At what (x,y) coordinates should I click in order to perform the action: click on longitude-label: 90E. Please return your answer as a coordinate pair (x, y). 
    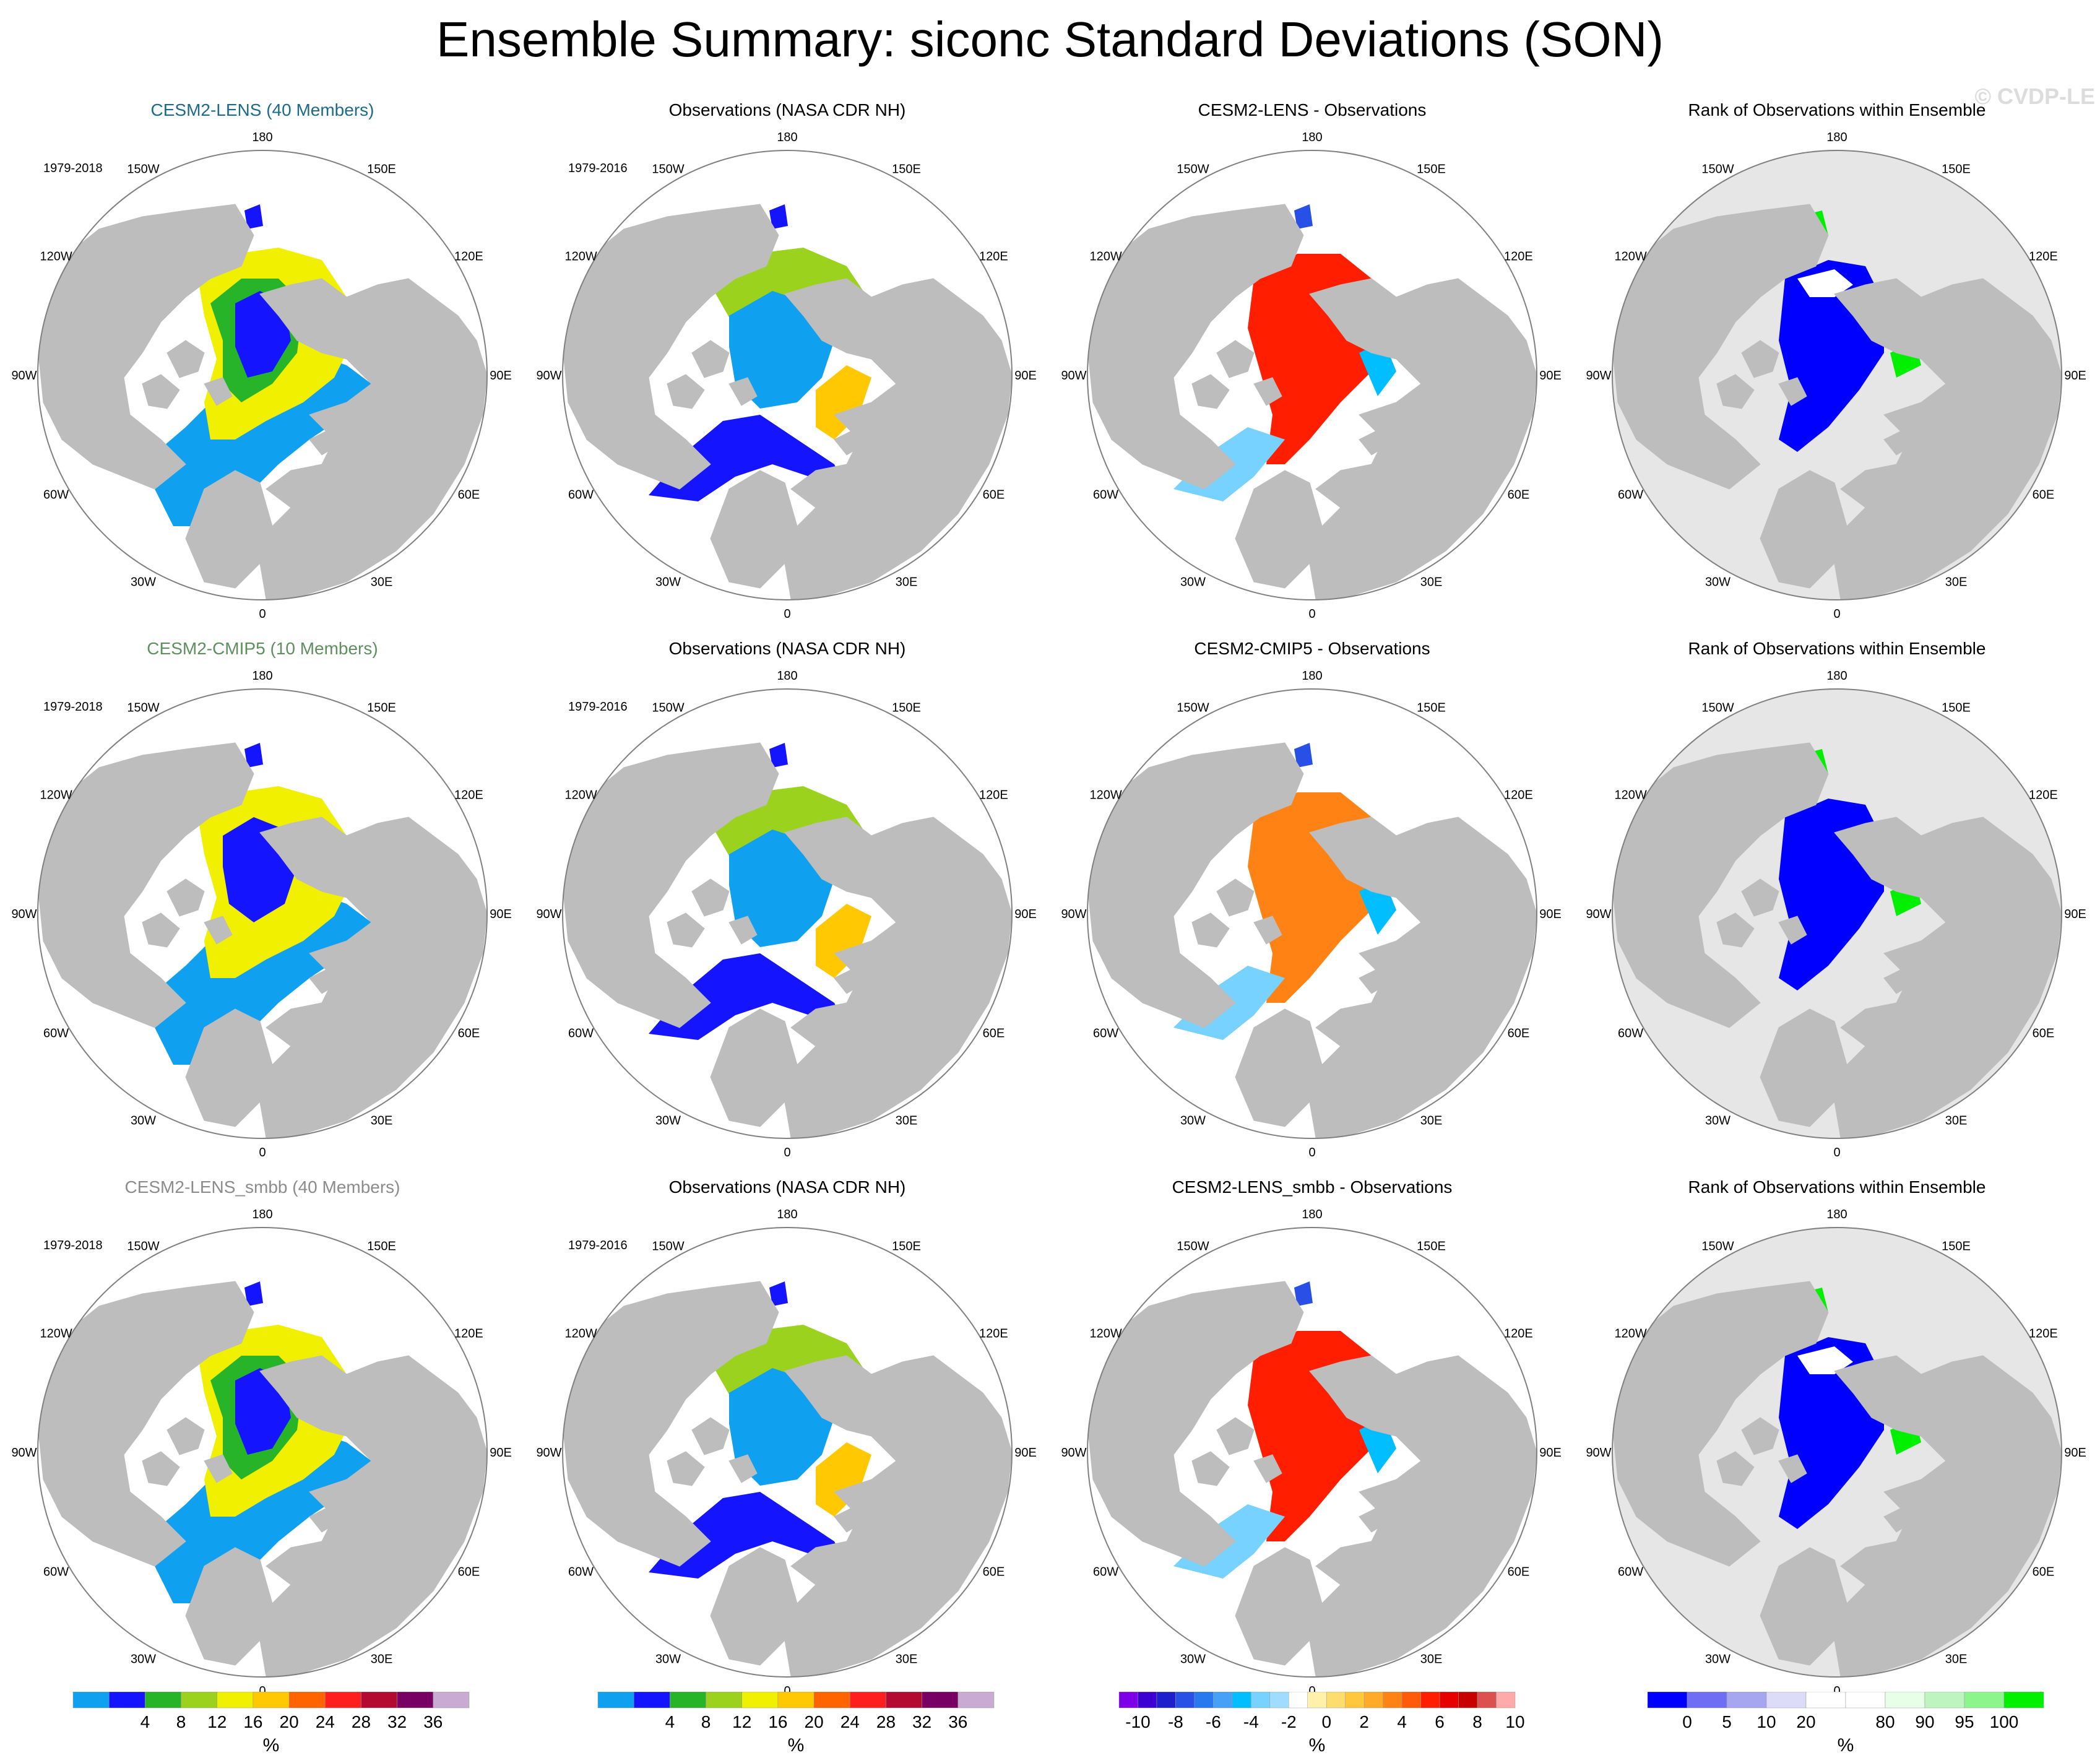
    Looking at the image, I should click on (1550, 914).